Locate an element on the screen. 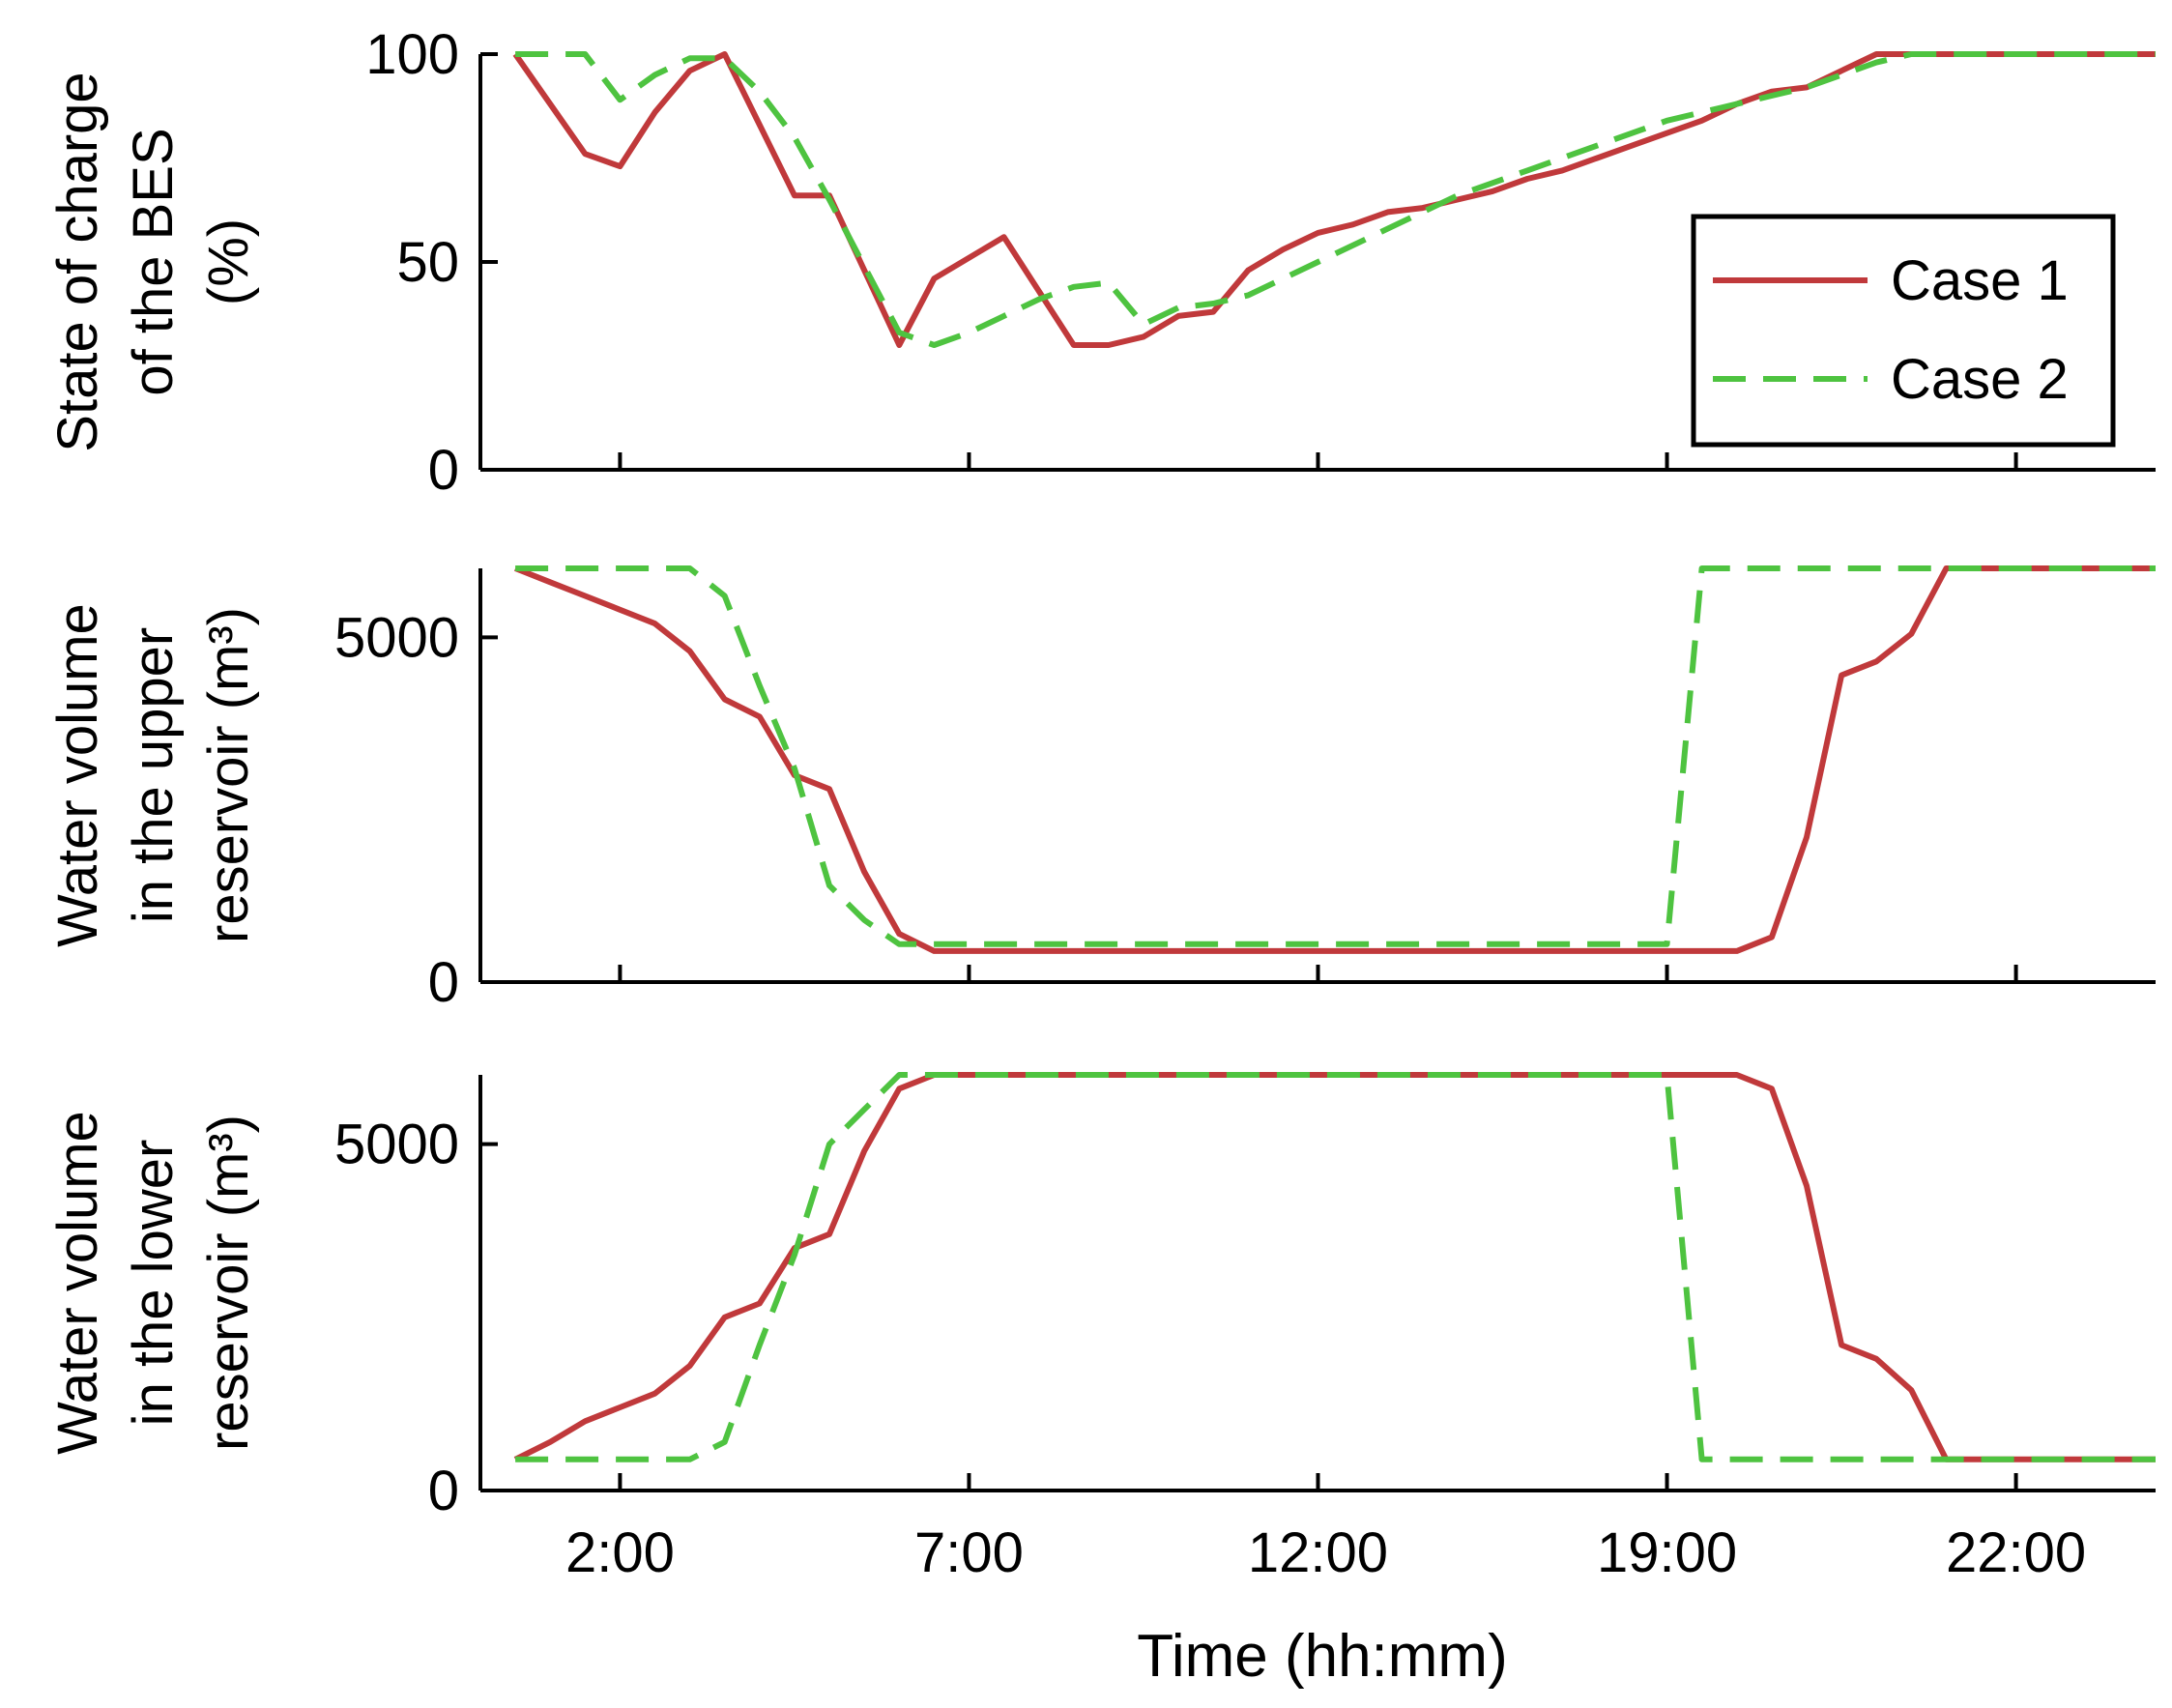 The width and height of the screenshot is (2172, 1708). x-tick-label: 19:00 is located at coordinates (1667, 1552).